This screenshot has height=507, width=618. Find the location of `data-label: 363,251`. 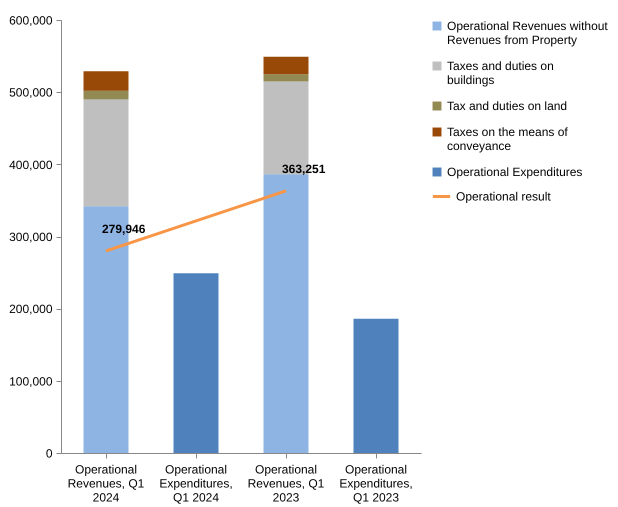

data-label: 363,251 is located at coordinates (304, 169).